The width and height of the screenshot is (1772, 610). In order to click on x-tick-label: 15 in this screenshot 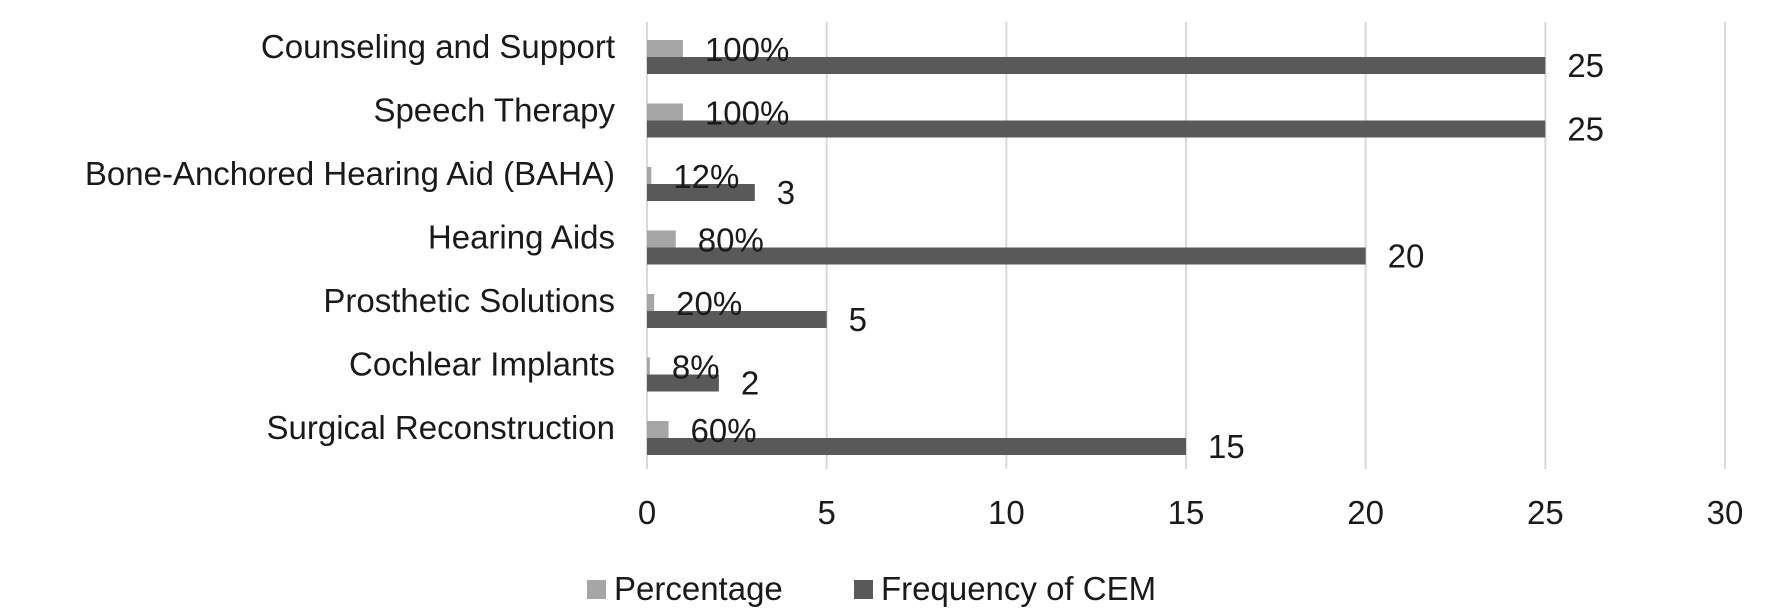, I will do `click(1186, 512)`.